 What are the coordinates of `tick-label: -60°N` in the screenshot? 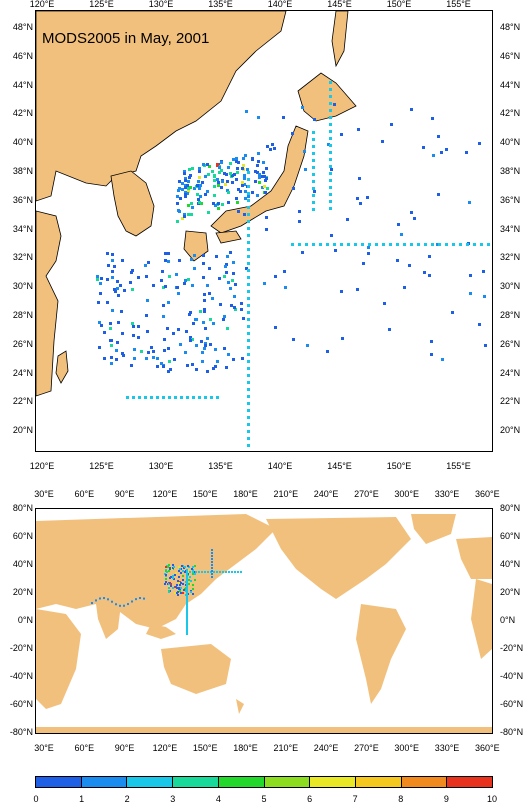 It's located at (512, 704).